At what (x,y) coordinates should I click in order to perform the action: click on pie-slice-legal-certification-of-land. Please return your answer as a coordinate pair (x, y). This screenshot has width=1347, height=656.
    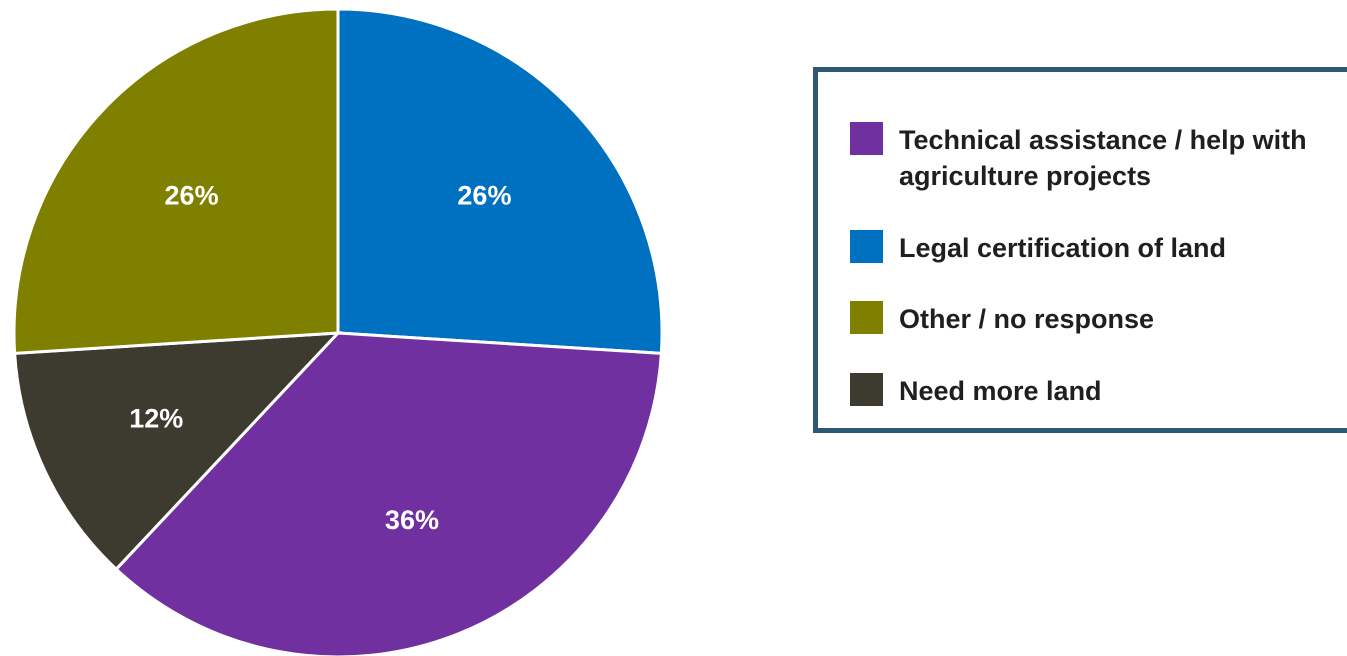
    Looking at the image, I should click on (500, 181).